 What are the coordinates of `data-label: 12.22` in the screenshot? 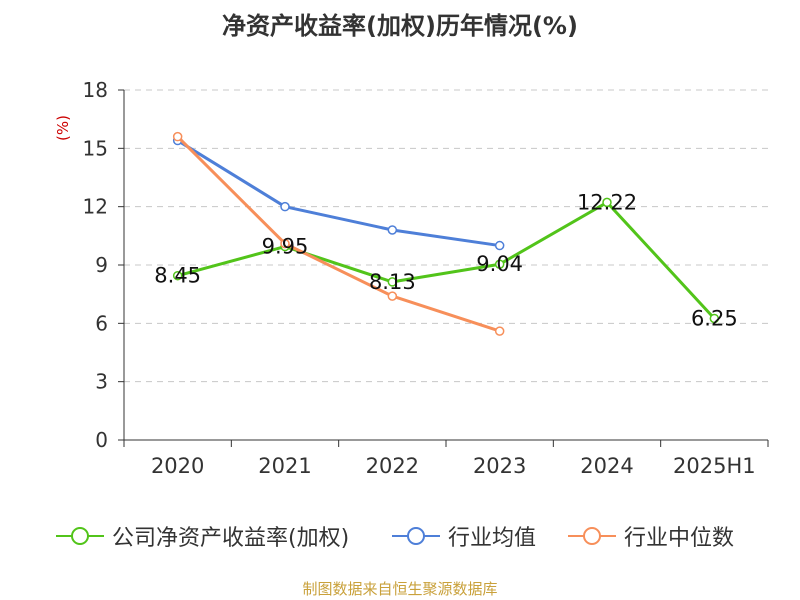 It's located at (607, 202).